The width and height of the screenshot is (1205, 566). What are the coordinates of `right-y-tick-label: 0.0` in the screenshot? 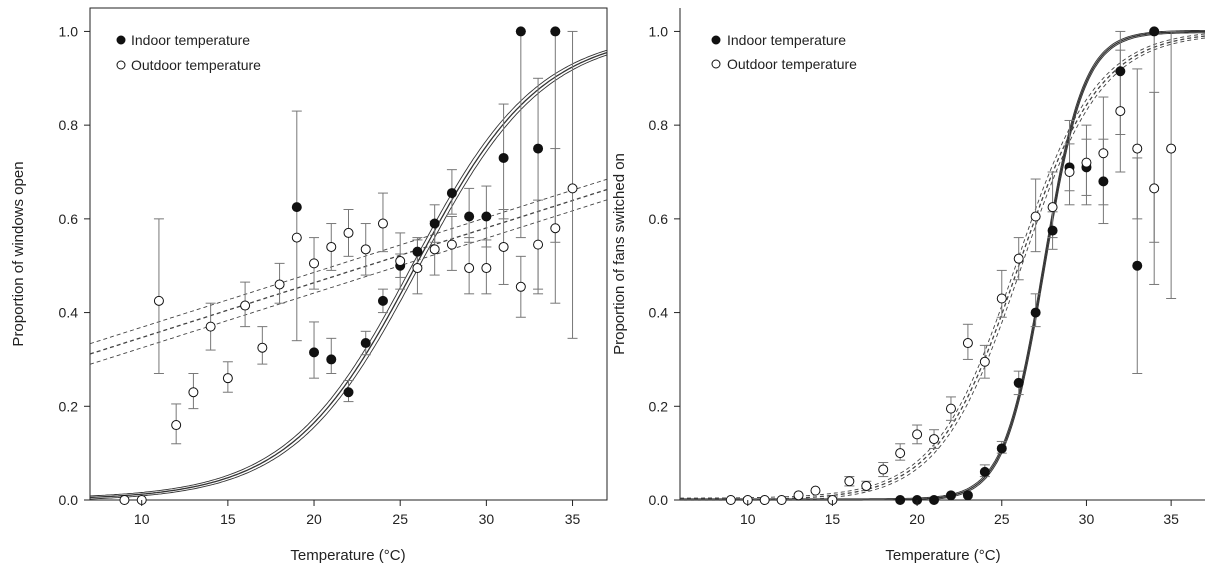 It's located at (659, 500).